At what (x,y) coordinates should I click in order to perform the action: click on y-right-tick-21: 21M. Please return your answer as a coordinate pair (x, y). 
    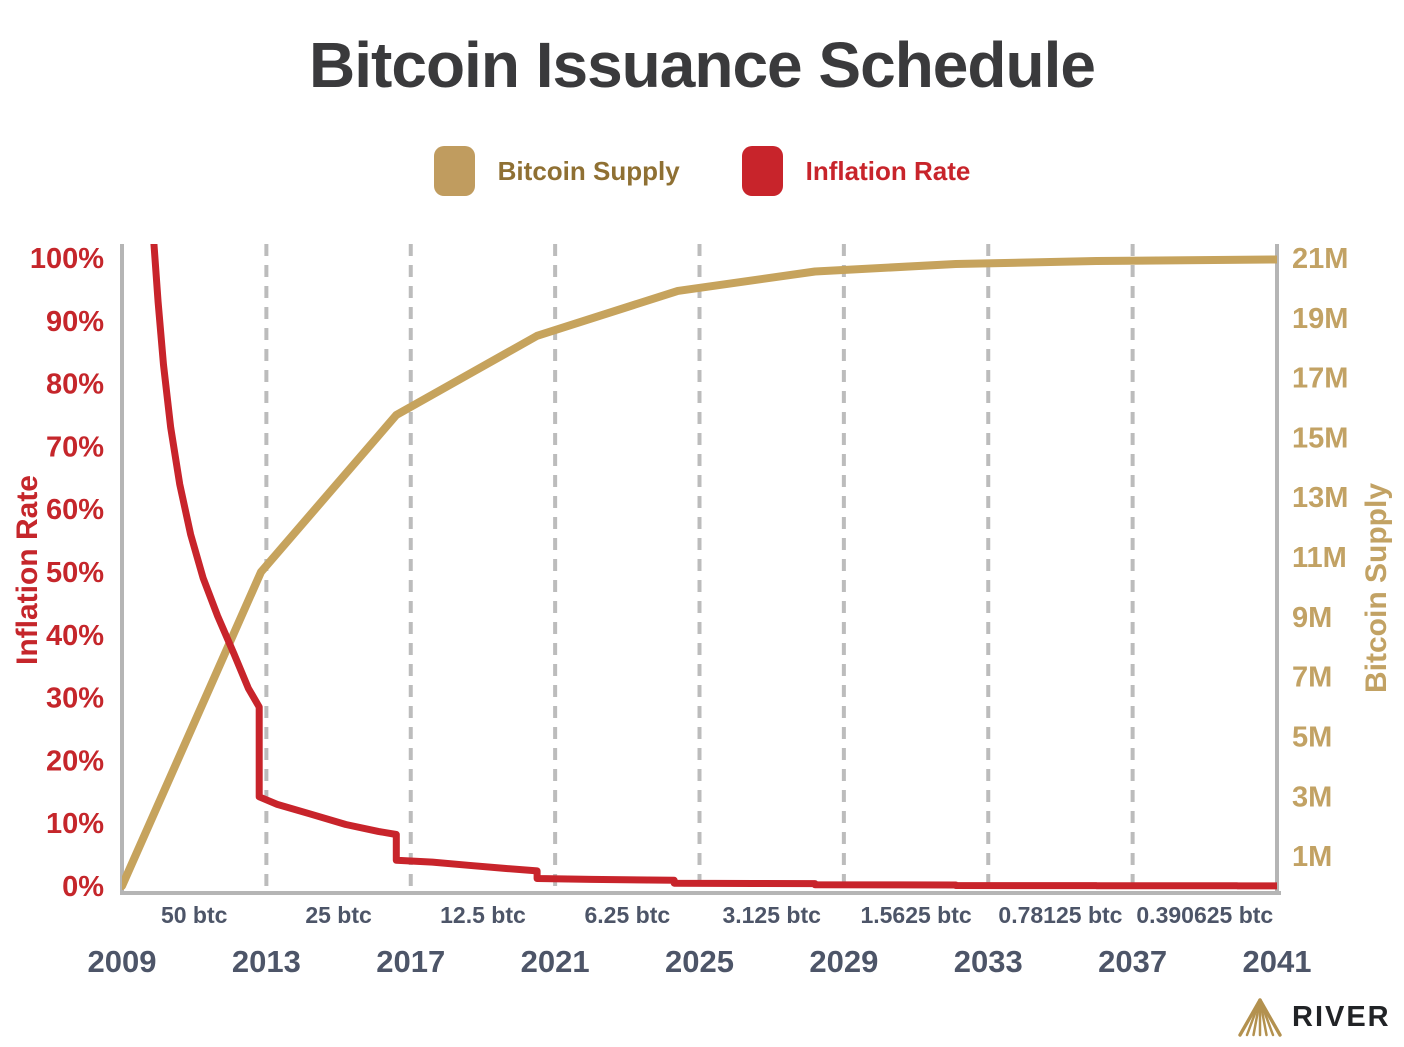
    Looking at the image, I should click on (1320, 259).